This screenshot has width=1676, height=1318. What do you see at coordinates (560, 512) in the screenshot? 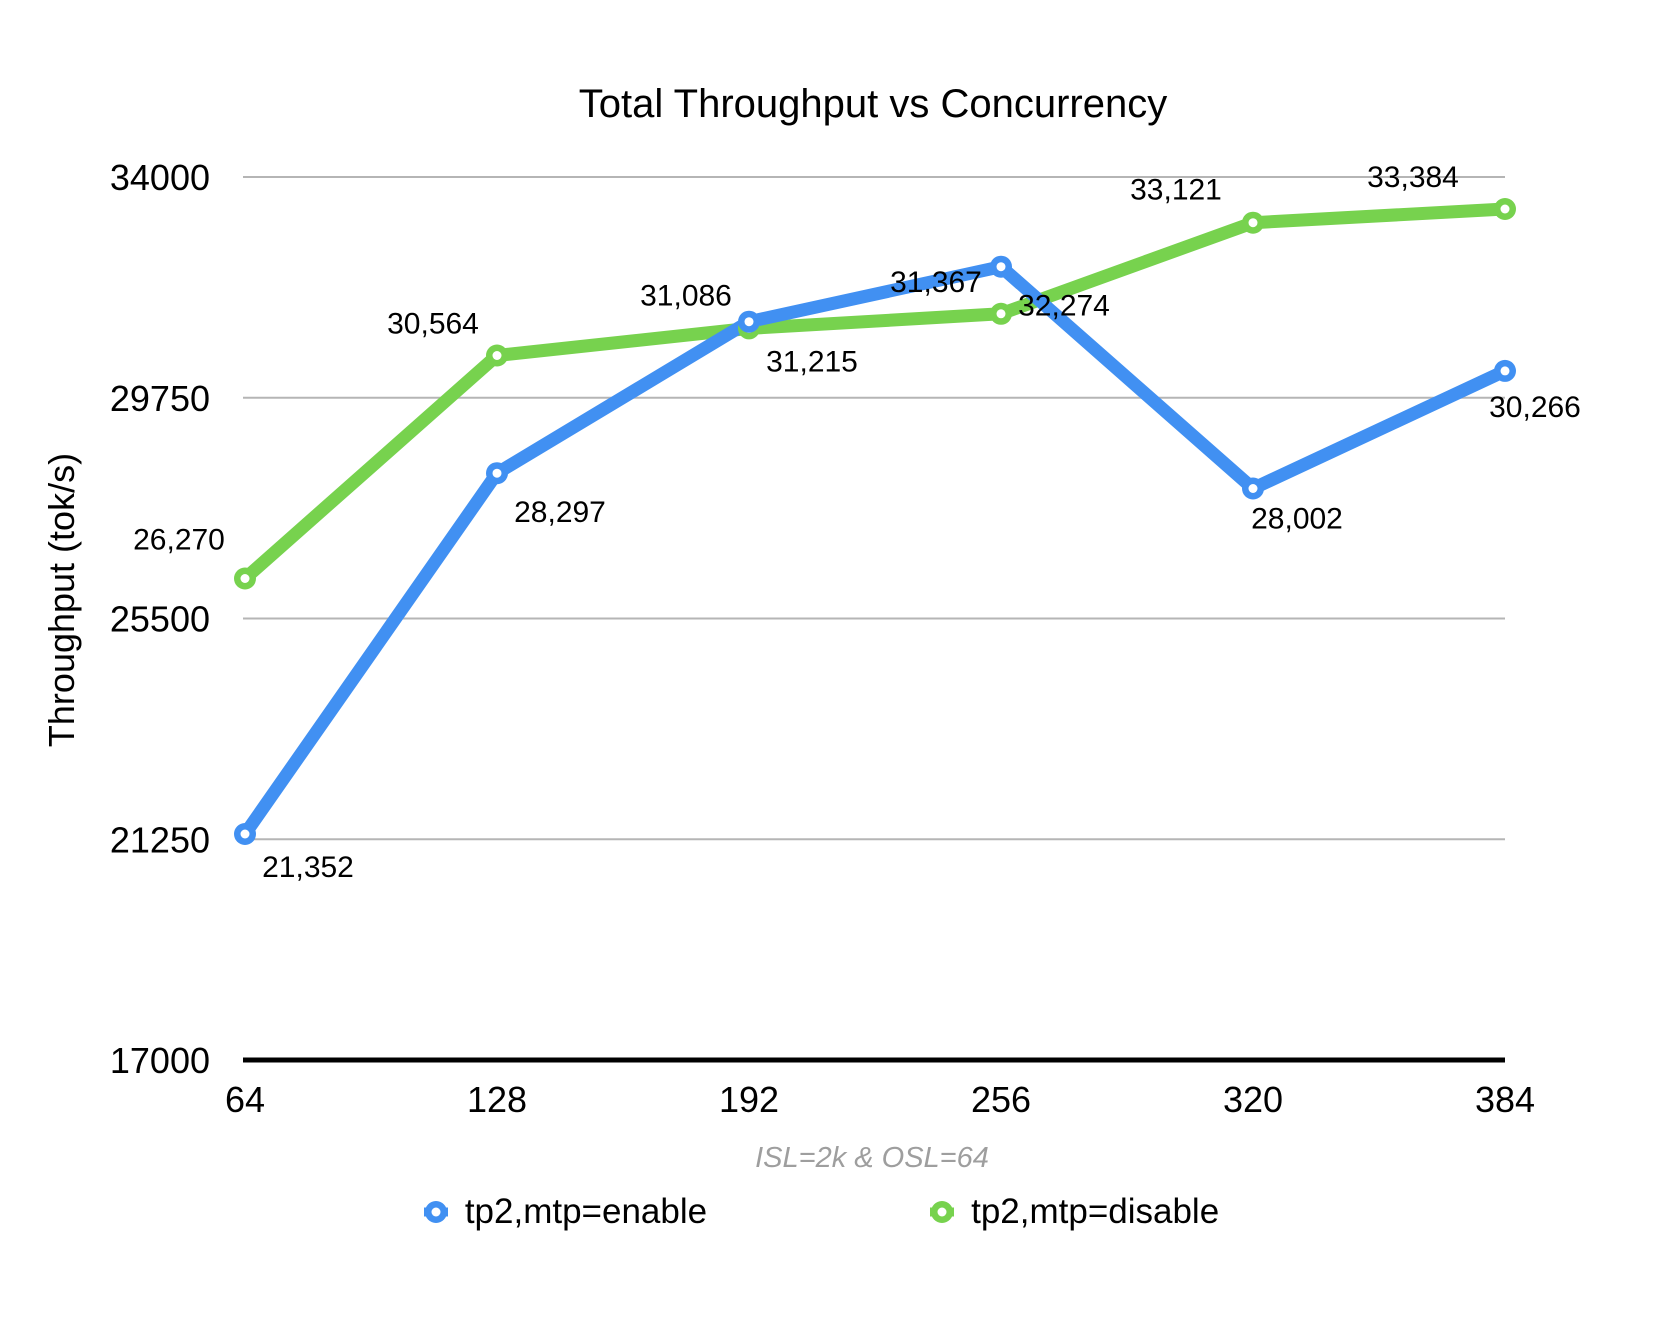
I see `data-point-label-mtp-enable: 28,297` at bounding box center [560, 512].